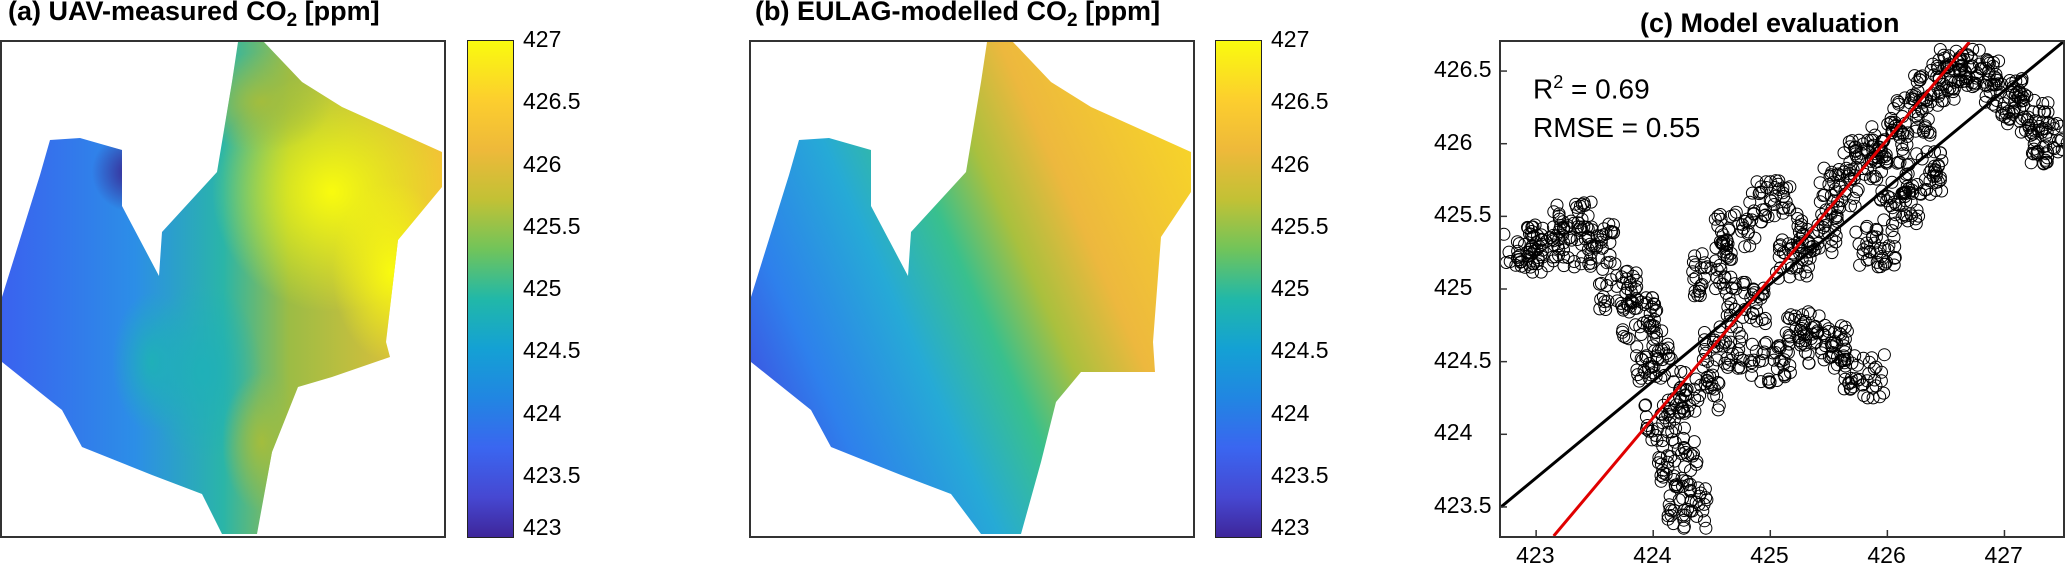 The width and height of the screenshot is (2067, 569). I want to click on colorbar-a-tick-label: 423, so click(542, 527).